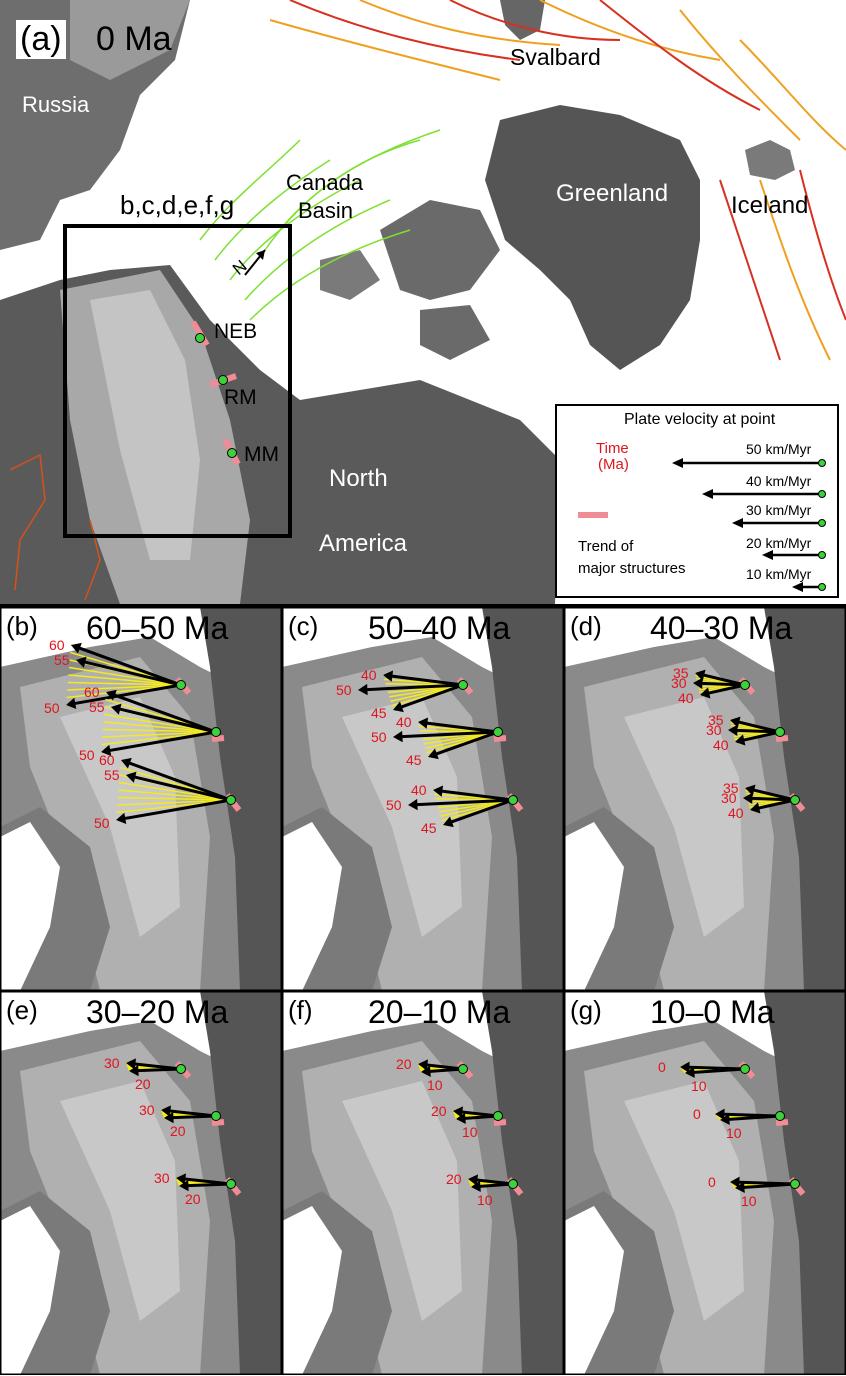 This screenshot has height=1376, width=846. What do you see at coordinates (592, 237) in the screenshot?
I see `greenland-landmass` at bounding box center [592, 237].